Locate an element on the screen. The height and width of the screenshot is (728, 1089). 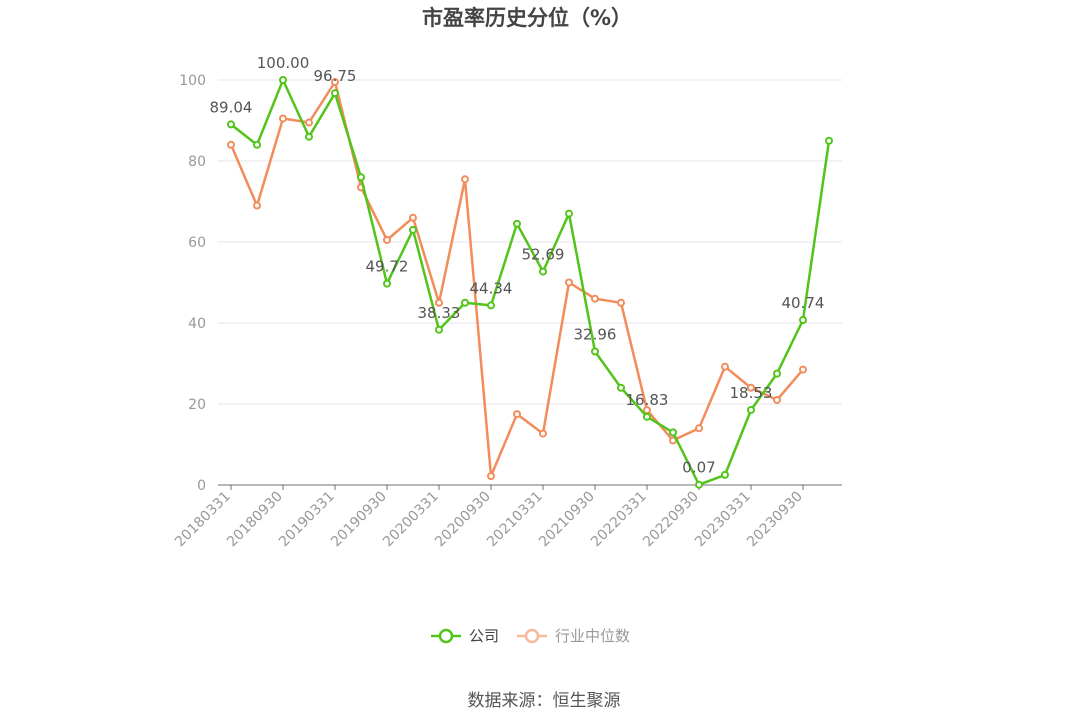
legend-item-1: 行业中位数 is located at coordinates (573, 636).